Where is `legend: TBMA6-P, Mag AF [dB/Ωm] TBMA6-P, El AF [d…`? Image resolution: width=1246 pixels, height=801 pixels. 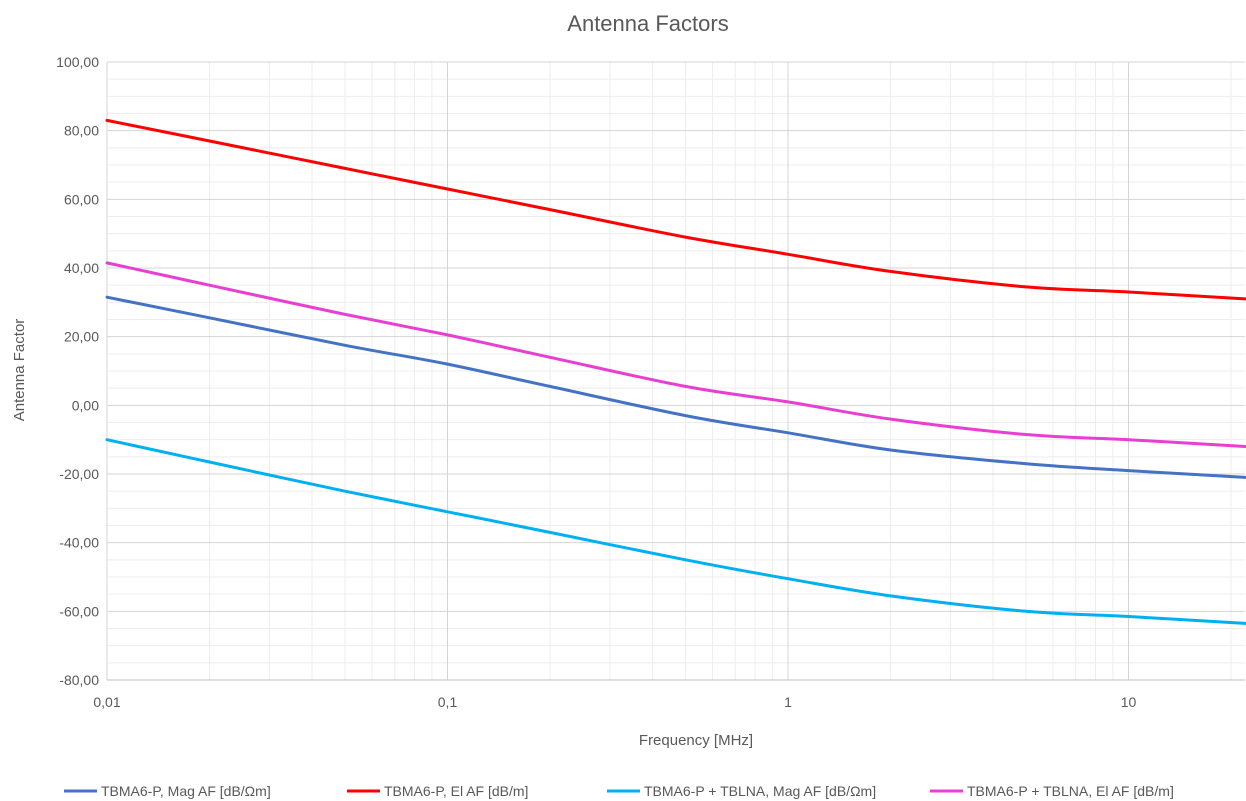 legend: TBMA6-P, Mag AF [dB/Ωm] TBMA6-P, El AF [d… is located at coordinates (619, 791).